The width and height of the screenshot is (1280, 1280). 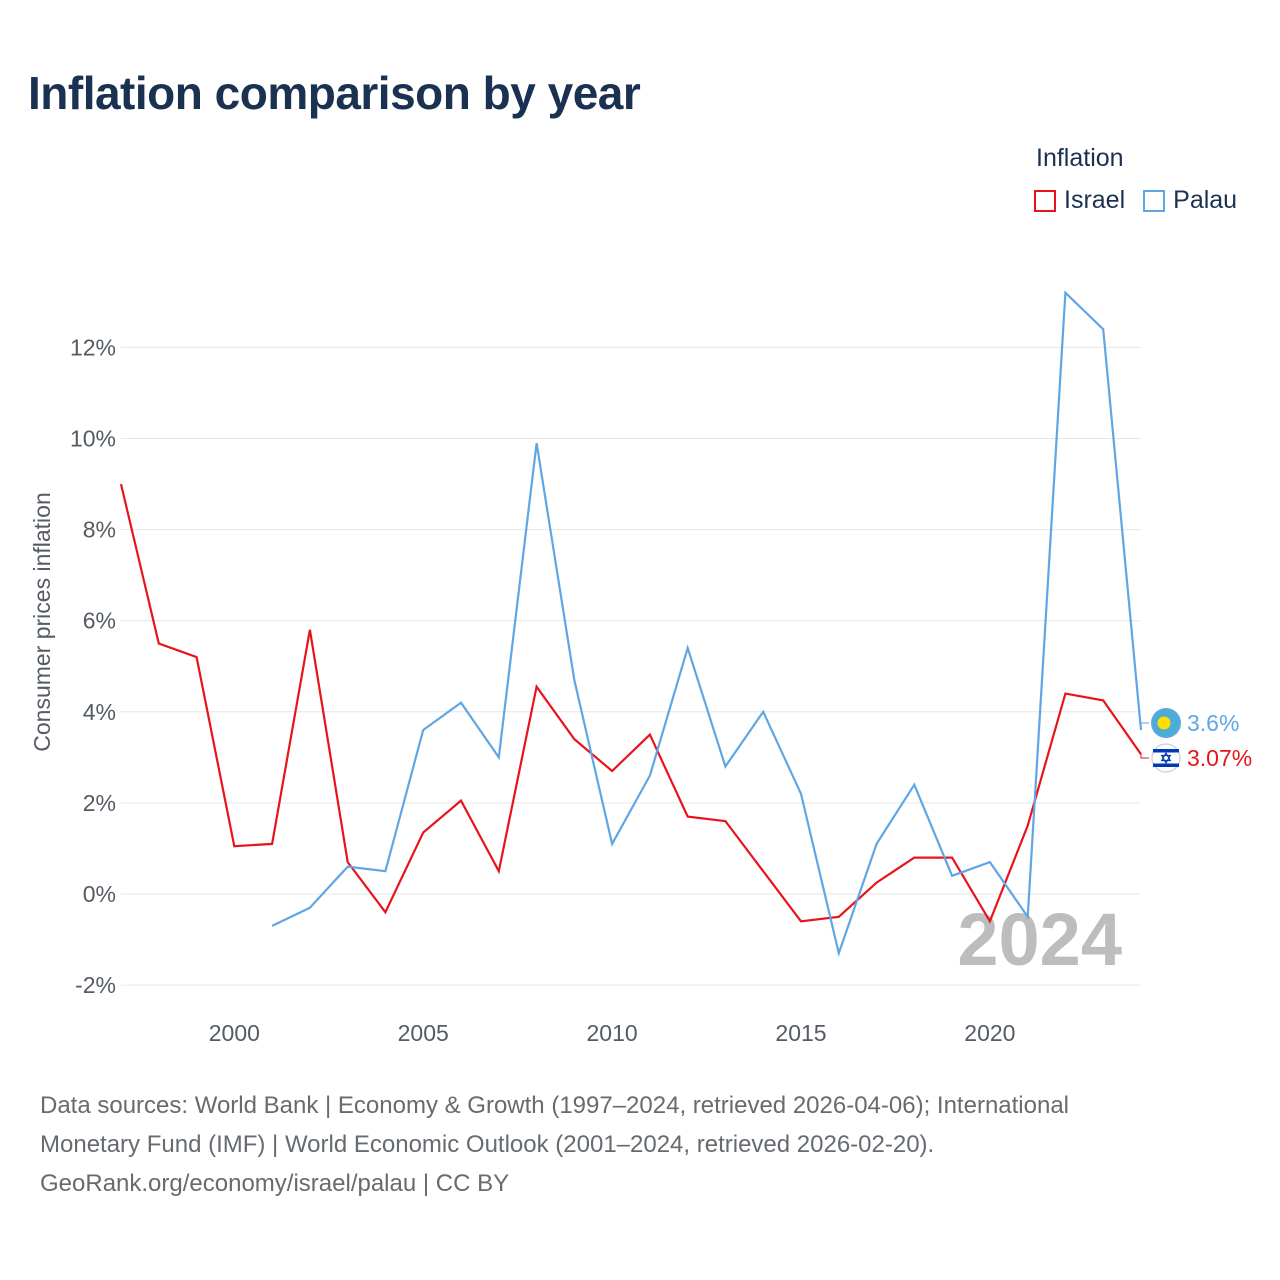 What do you see at coordinates (334, 93) in the screenshot?
I see `chart-title: Inflation comparison by year` at bounding box center [334, 93].